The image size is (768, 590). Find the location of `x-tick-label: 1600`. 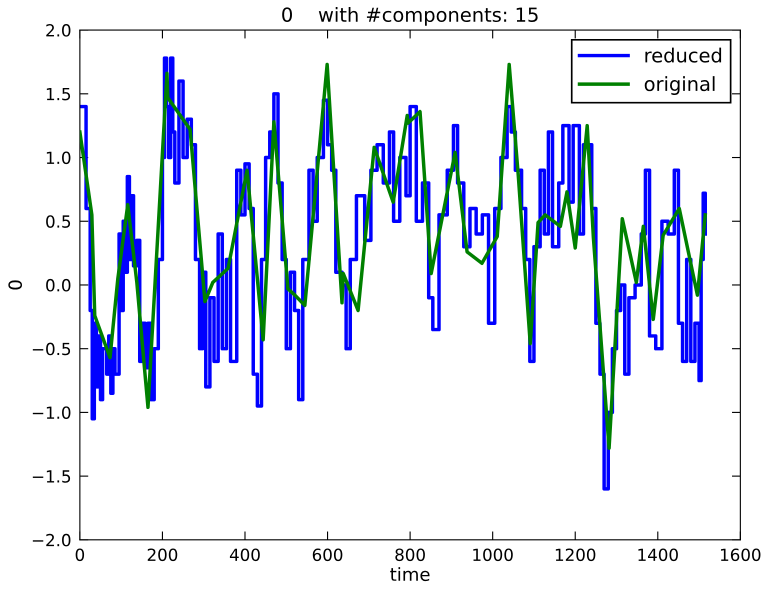

x-tick-label: 1600 is located at coordinates (740, 555).